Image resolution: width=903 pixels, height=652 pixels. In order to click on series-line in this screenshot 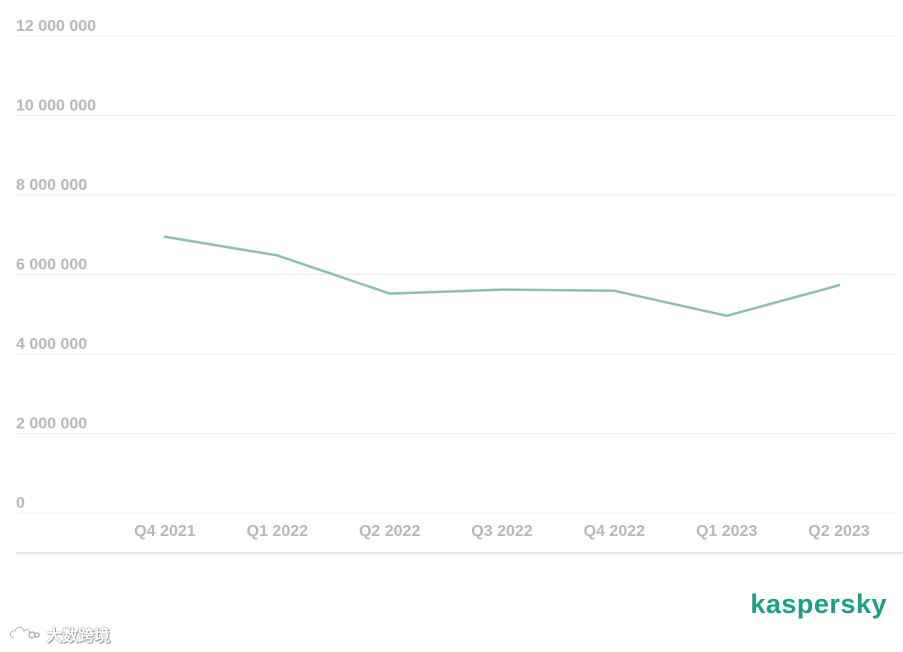, I will do `click(502, 276)`.